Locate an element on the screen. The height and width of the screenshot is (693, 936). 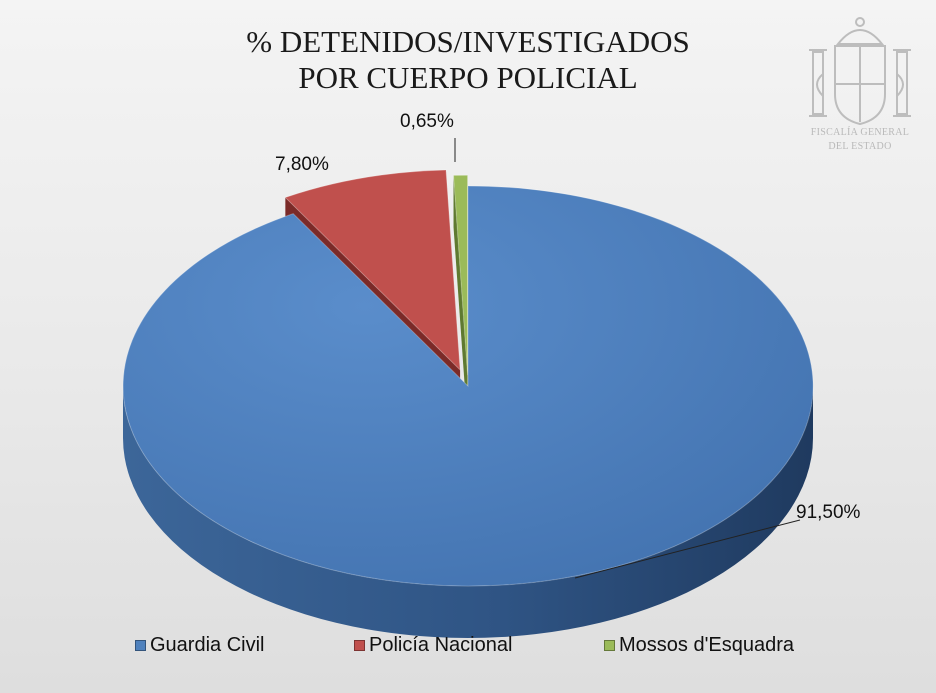
slice-top-mossos-desquadra is located at coordinates (461, 275).